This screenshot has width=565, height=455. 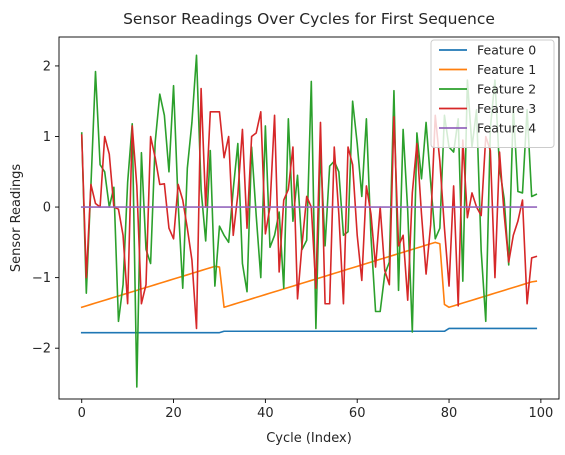 I want to click on y-tick-label: −1, so click(x=41, y=278).